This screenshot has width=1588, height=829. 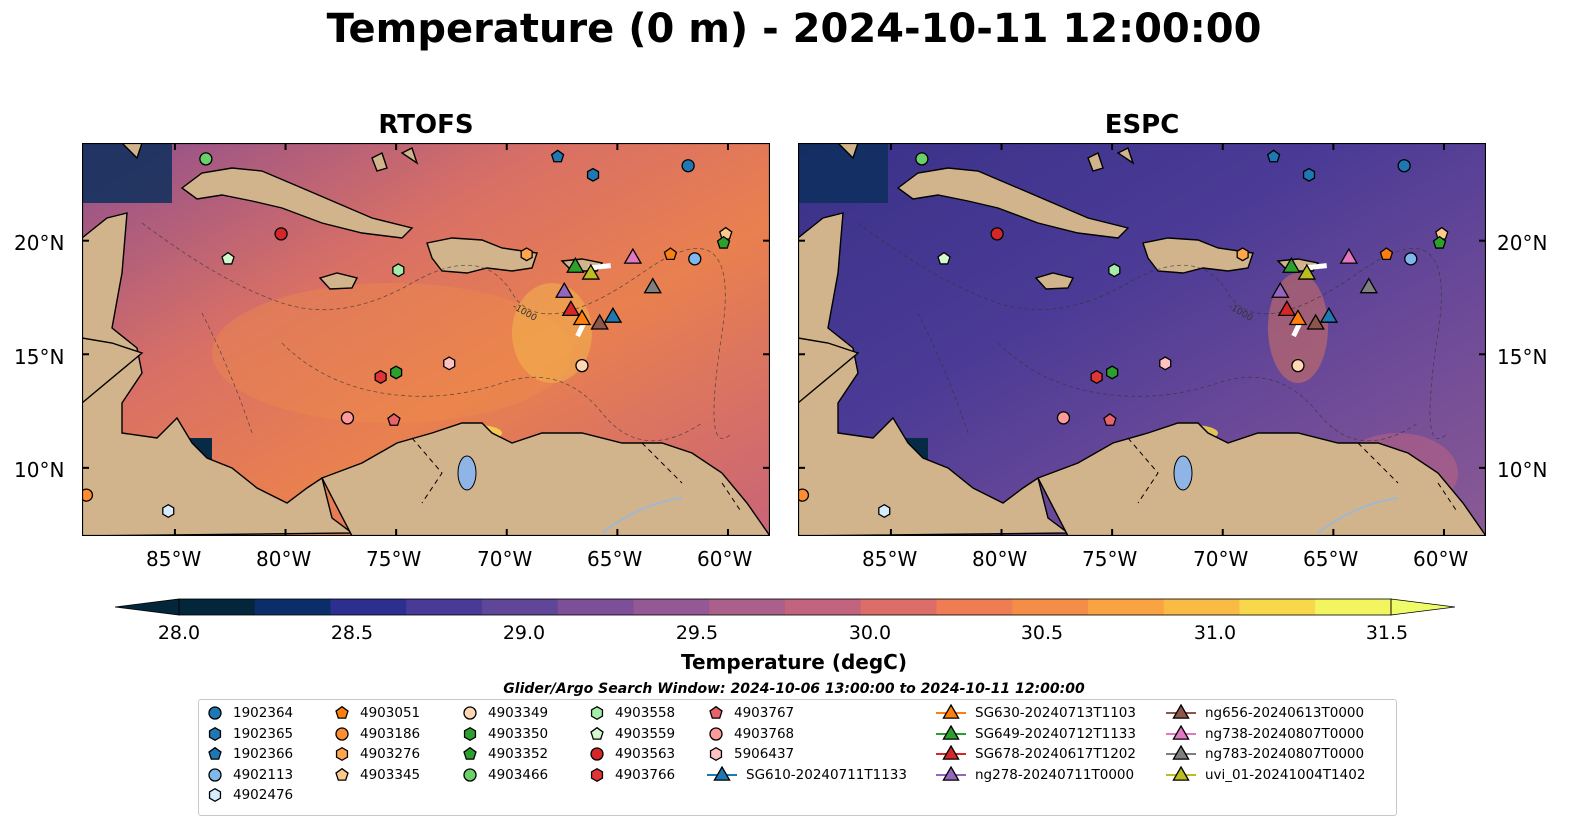 What do you see at coordinates (826, 774) in the screenshot?
I see `legend-label: SG610-20240711T1133` at bounding box center [826, 774].